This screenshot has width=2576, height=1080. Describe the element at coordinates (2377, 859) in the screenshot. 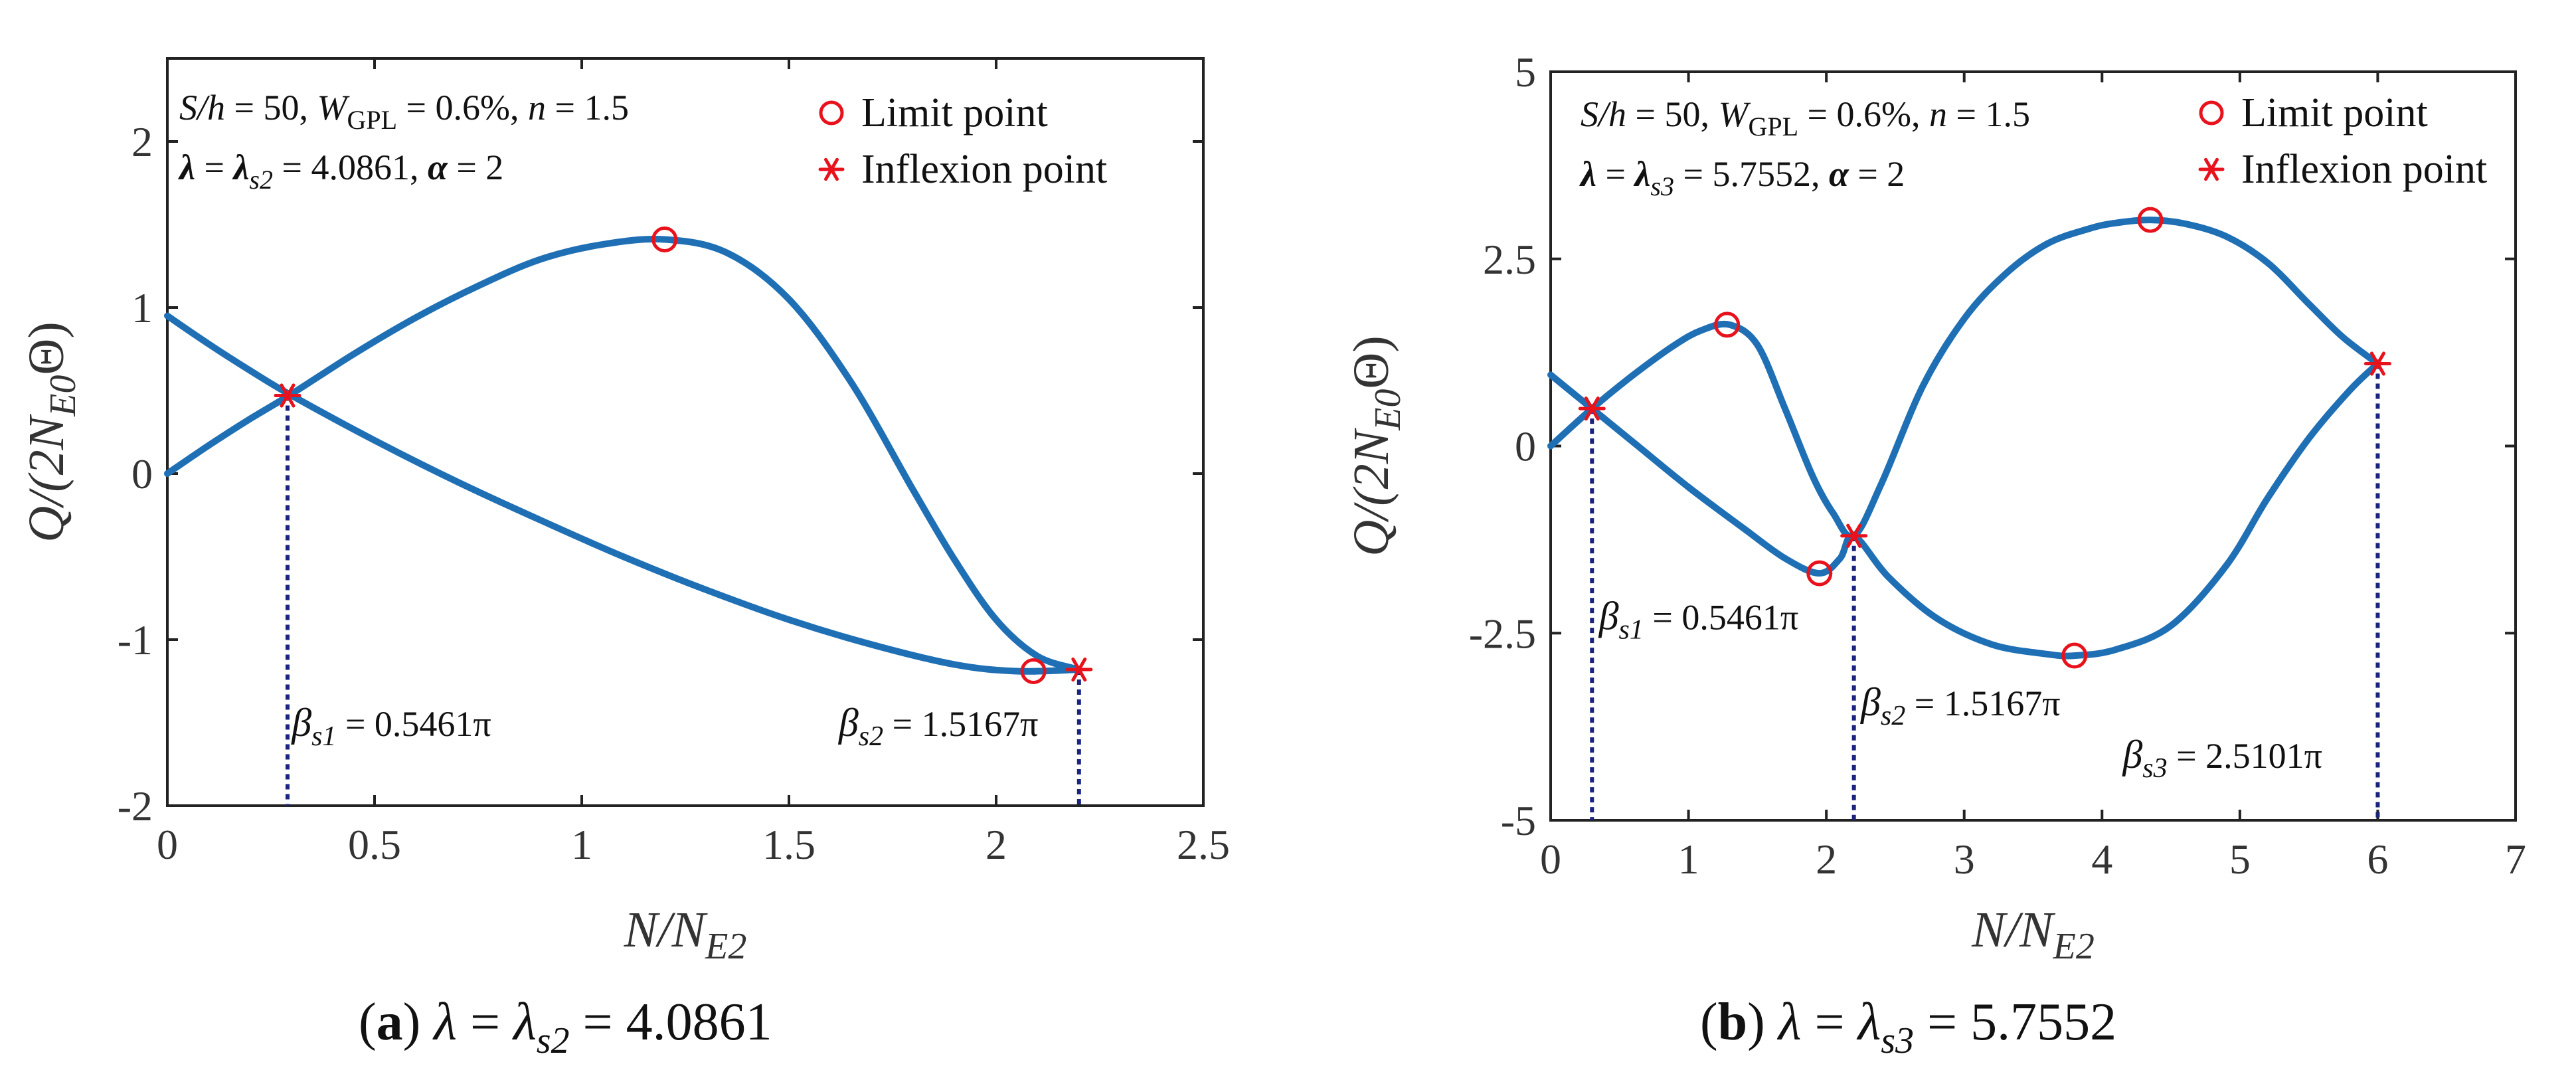

I see `x-tick-label: 6` at that location.